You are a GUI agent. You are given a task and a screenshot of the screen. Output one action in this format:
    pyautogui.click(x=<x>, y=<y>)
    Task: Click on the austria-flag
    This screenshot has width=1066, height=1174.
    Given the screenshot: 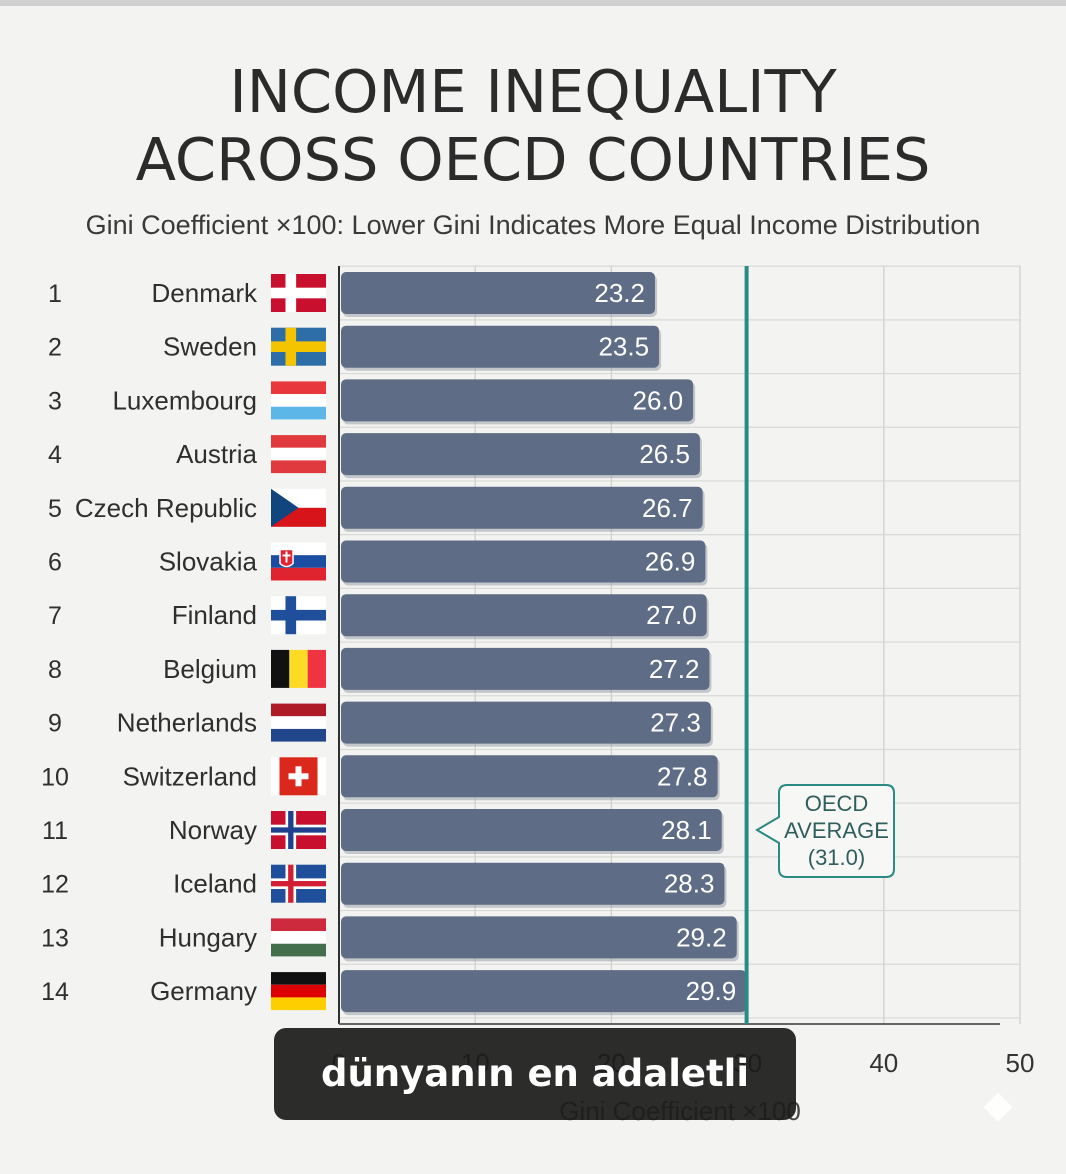 What is the action you would take?
    pyautogui.click(x=298, y=454)
    